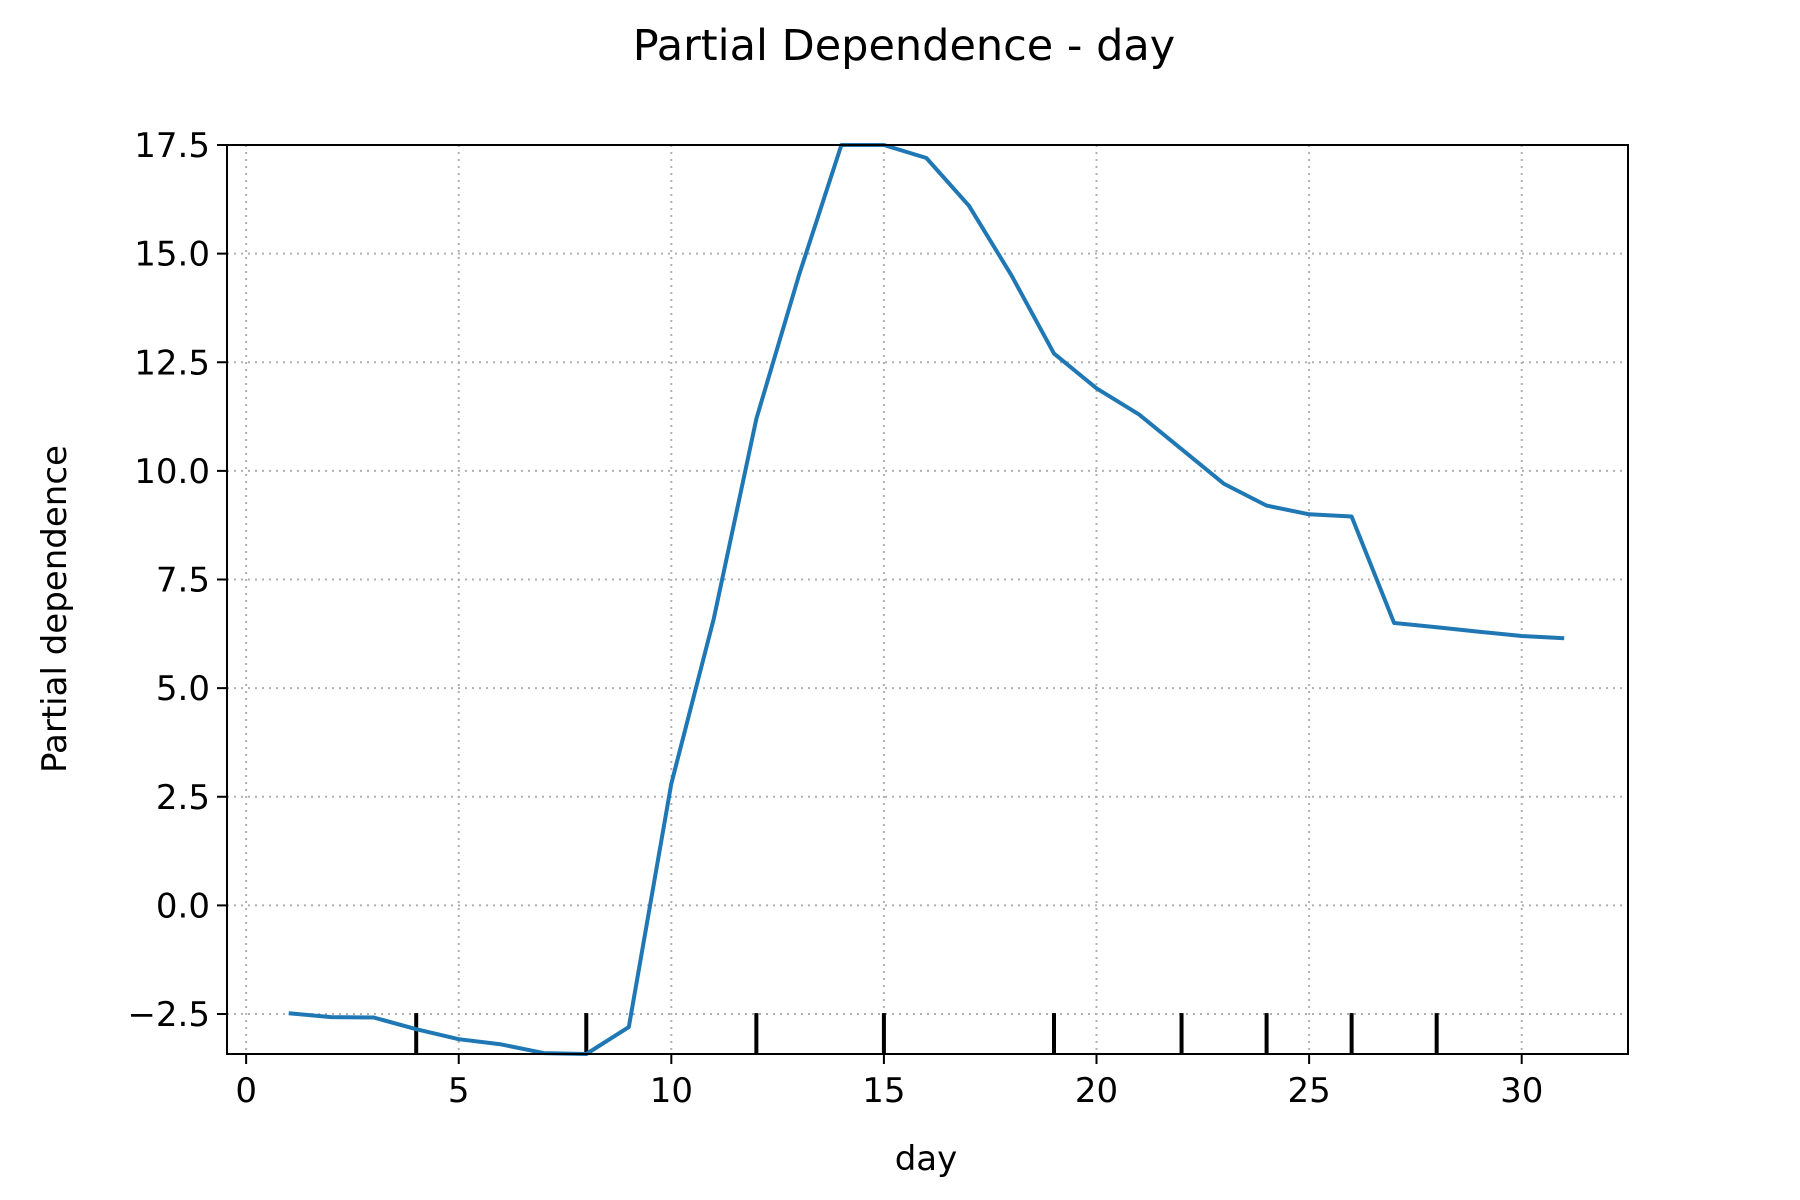 The height and width of the screenshot is (1200, 1800). I want to click on x-tick-label: 5, so click(459, 1091).